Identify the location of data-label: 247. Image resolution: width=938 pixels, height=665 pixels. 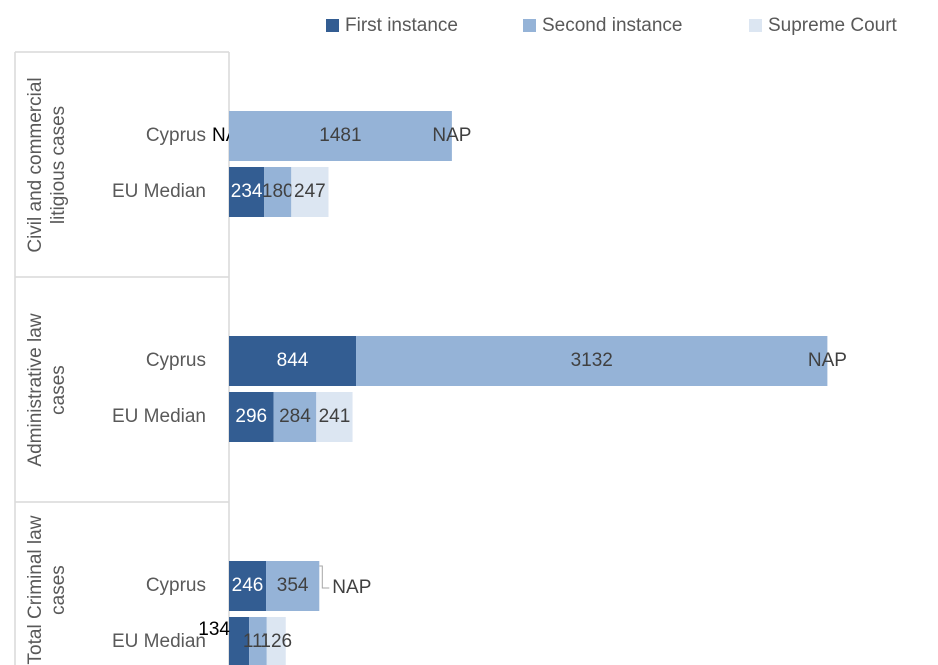
(310, 191).